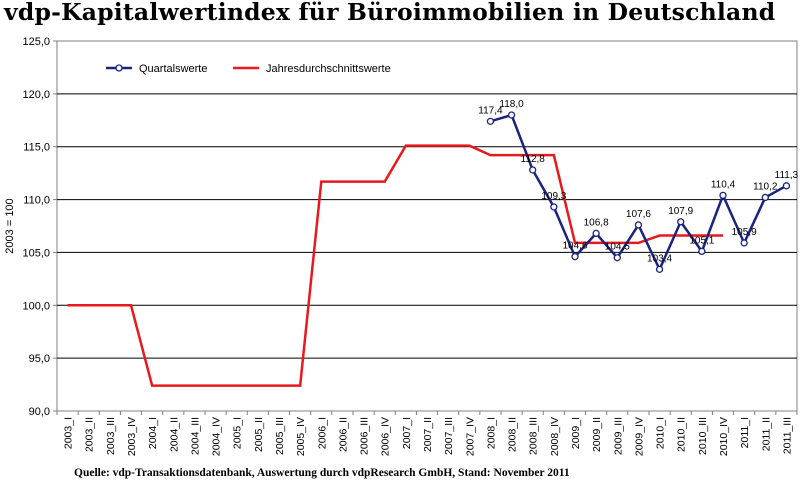 This screenshot has width=800, height=486. What do you see at coordinates (574, 246) in the screenshot?
I see `data-label-quartal: 104,6` at bounding box center [574, 246].